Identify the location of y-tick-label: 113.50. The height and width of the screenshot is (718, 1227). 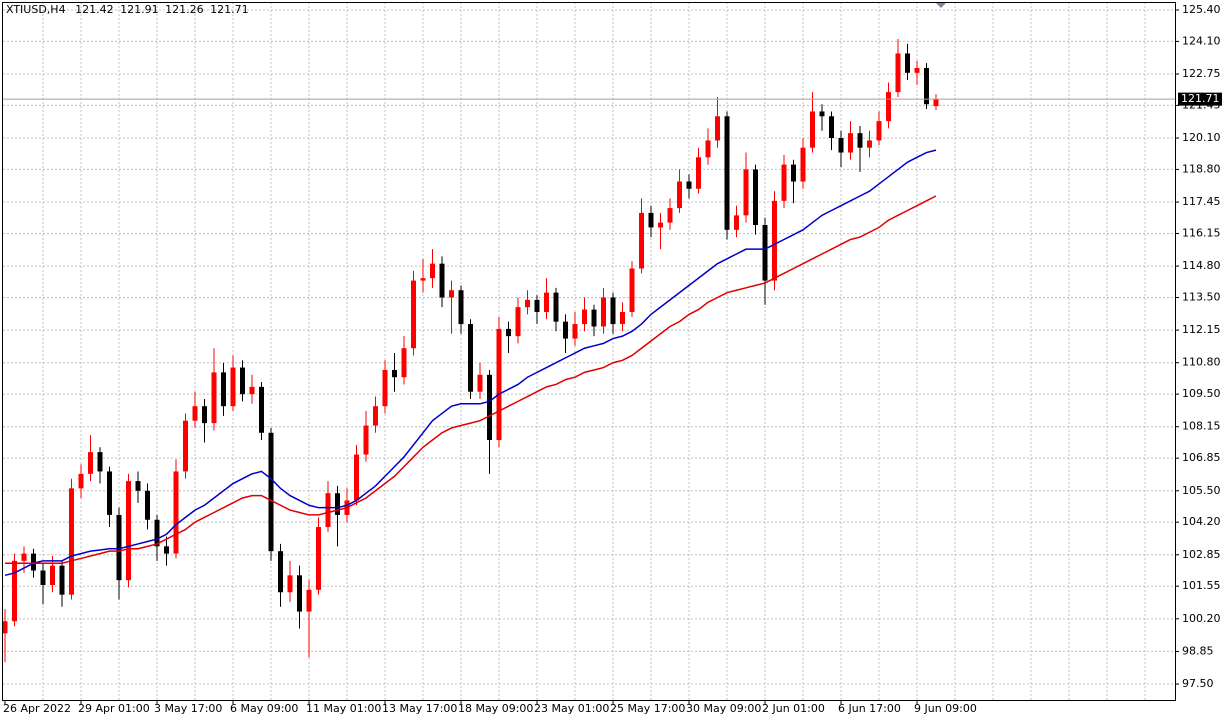
(1201, 296).